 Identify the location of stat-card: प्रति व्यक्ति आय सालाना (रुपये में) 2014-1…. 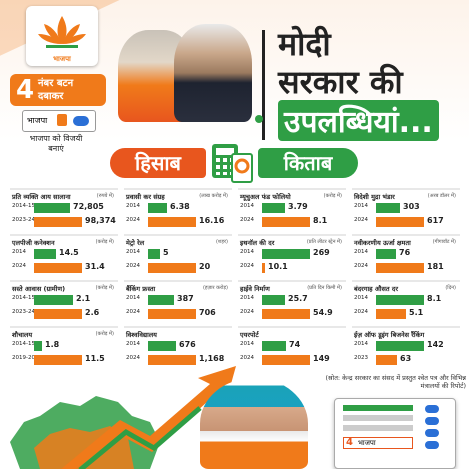
(64, 210).